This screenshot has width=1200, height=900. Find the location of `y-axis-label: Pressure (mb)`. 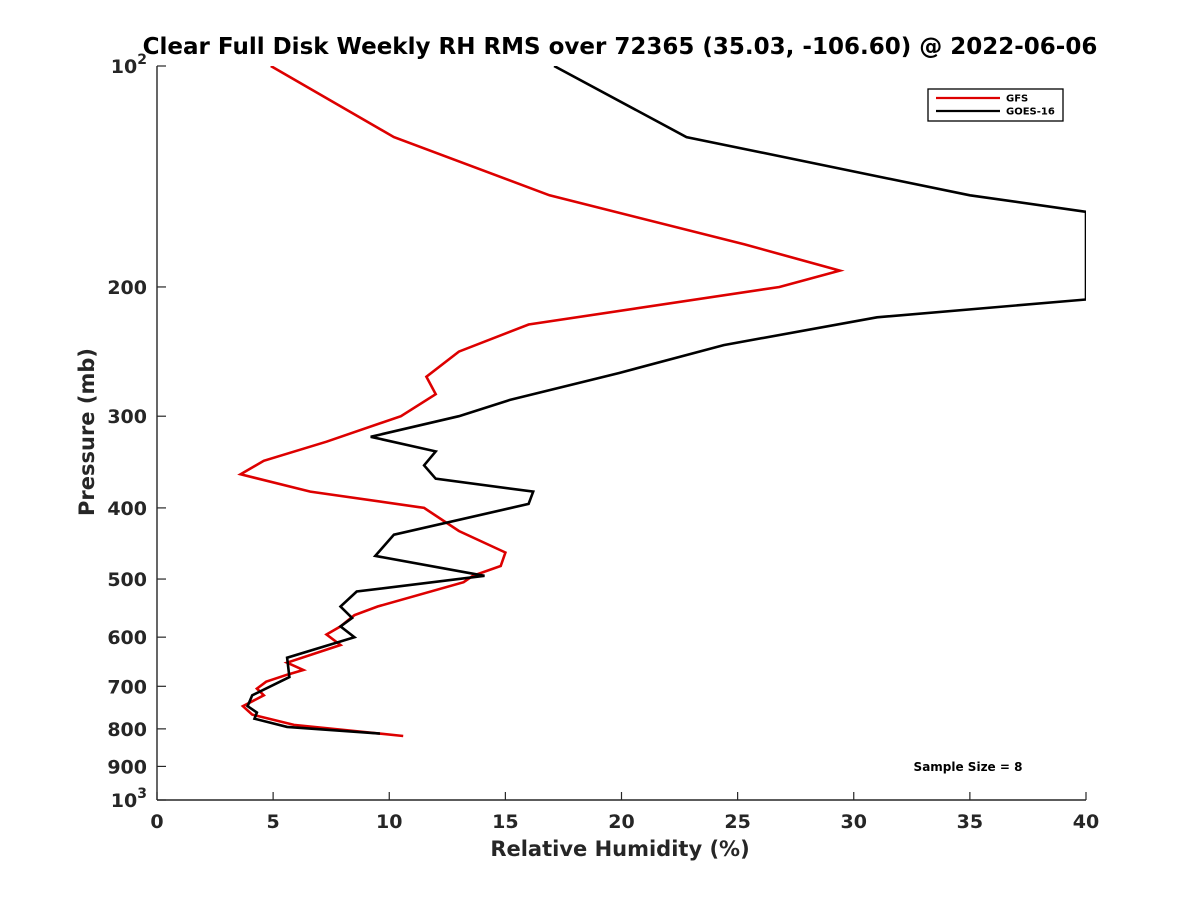

y-axis-label: Pressure (mb) is located at coordinates (87, 432).